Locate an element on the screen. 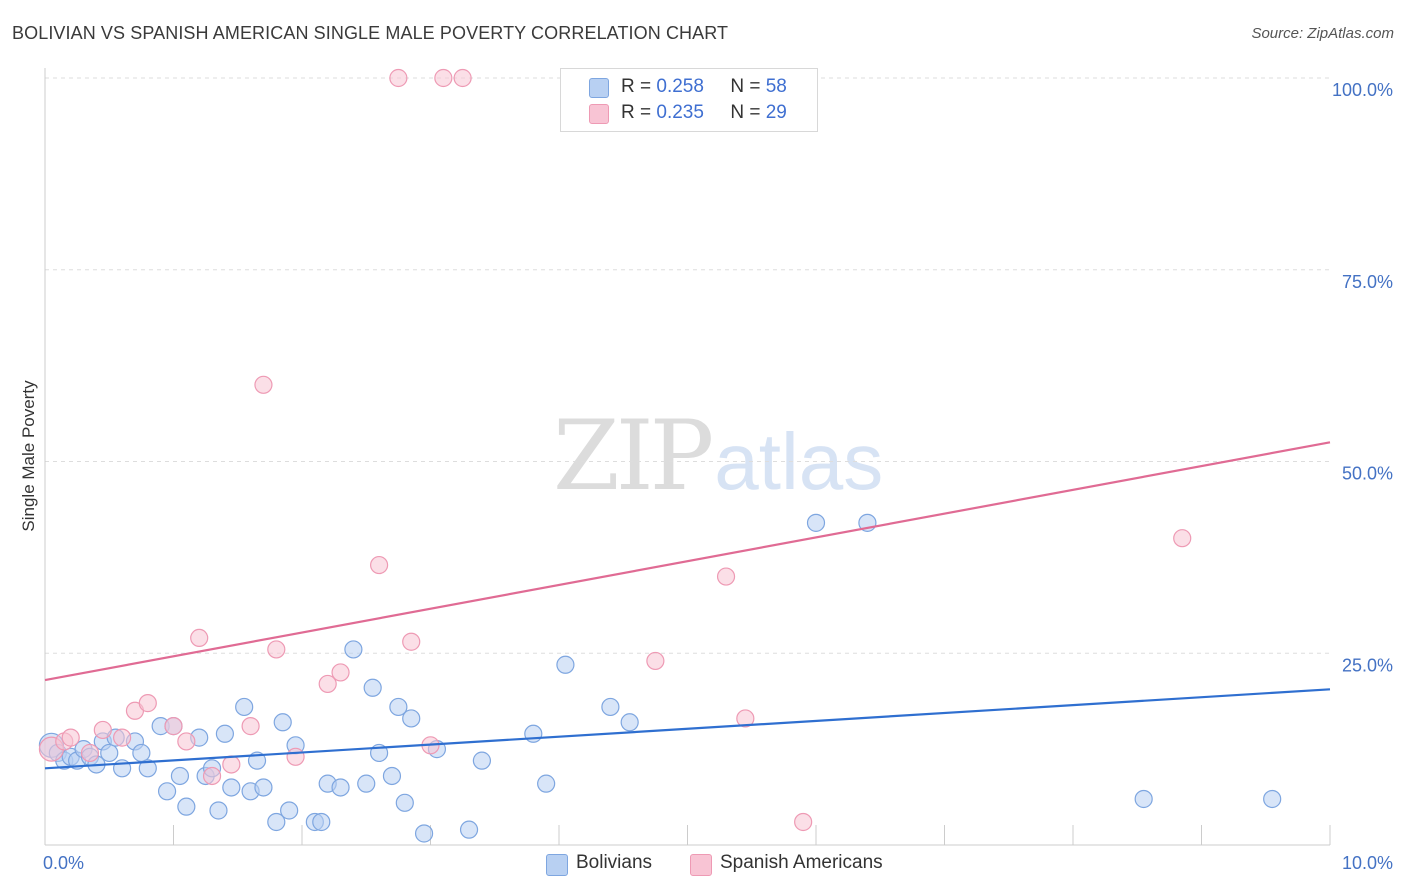 The height and width of the screenshot is (892, 1406). bottom-legend-swatch-bolivians is located at coordinates (557, 865).